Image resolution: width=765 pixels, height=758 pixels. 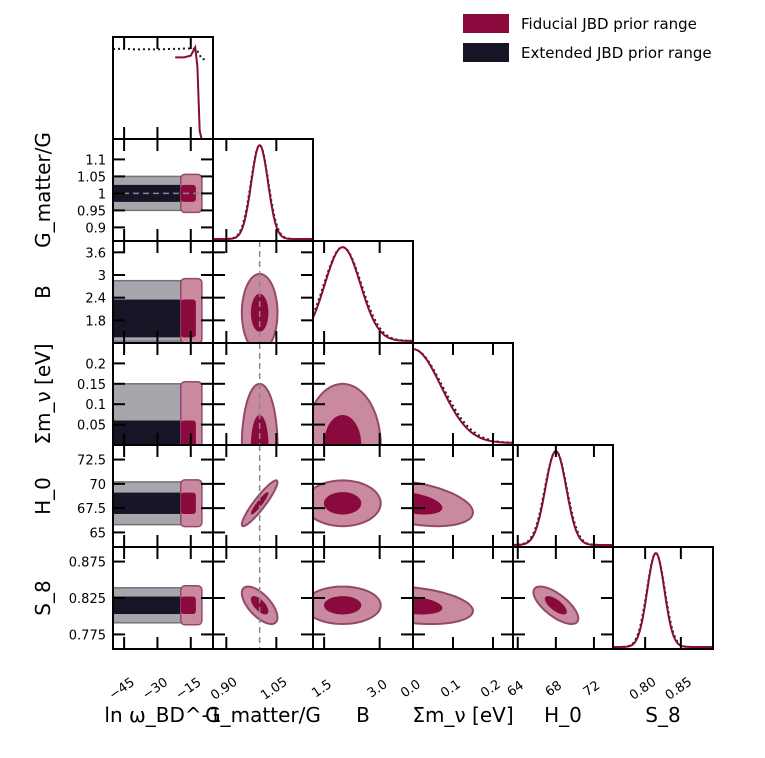 I want to click on x-axis-label-G: G_matter/G, so click(x=263, y=715).